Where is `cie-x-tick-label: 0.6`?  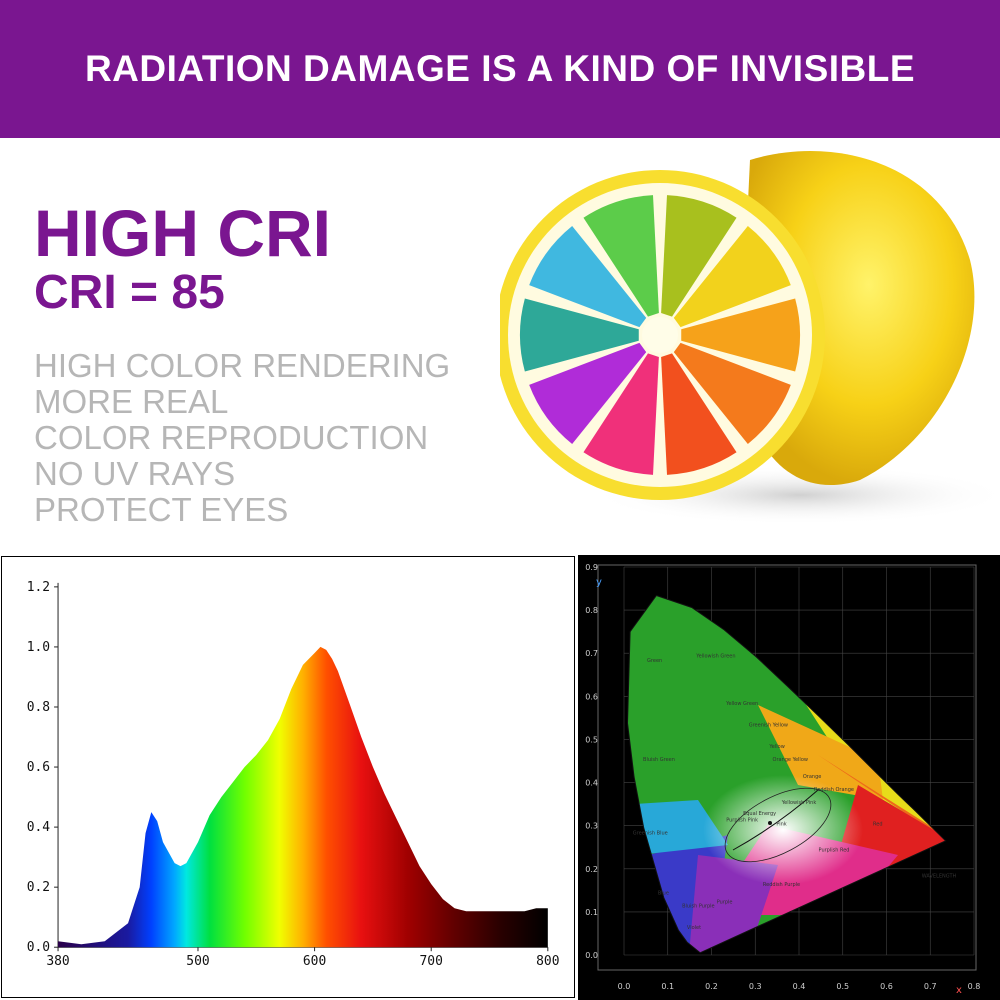 cie-x-tick-label: 0.6 is located at coordinates (886, 986).